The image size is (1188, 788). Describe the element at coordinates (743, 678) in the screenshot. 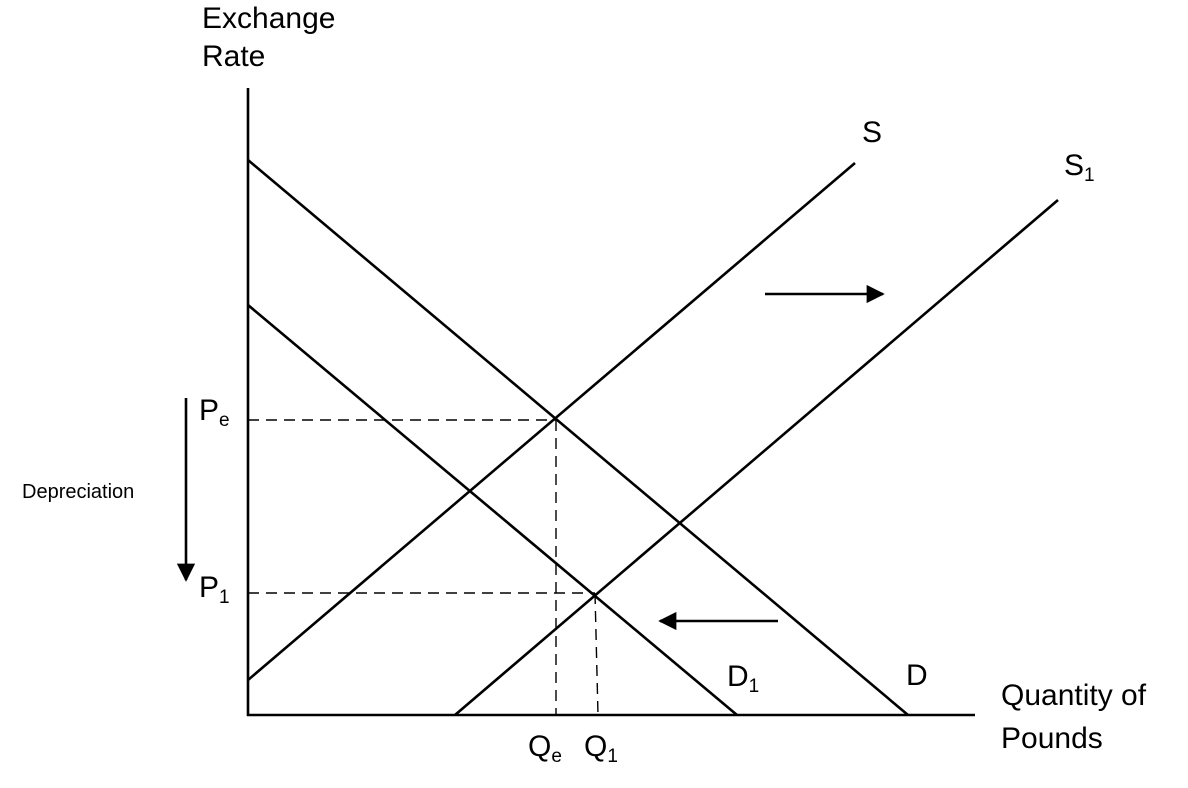

I see `label-d1: D1` at that location.